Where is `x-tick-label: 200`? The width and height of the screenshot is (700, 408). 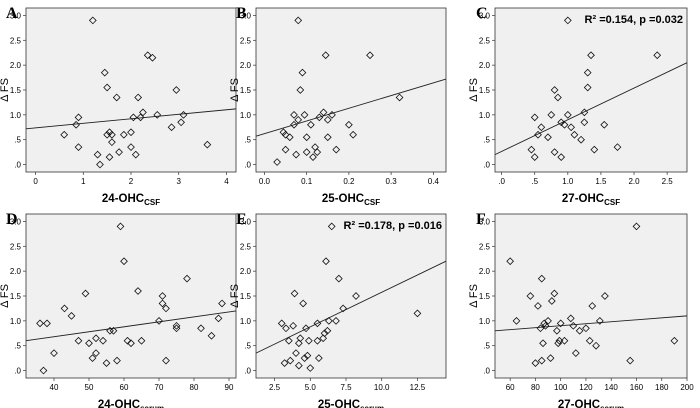
x-tick-label: 200 is located at coordinates (687, 387).